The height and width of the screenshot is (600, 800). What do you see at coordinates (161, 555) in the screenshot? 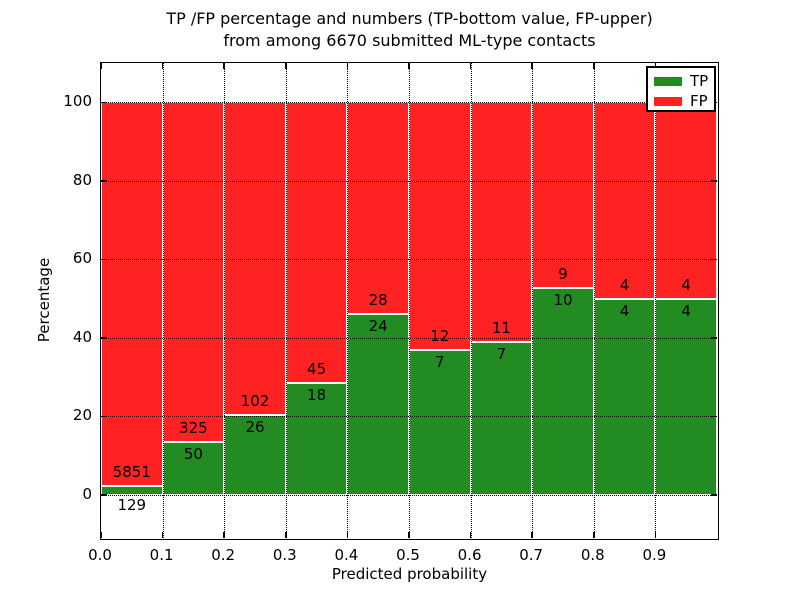
I see `x-tick-label: 0.1` at bounding box center [161, 555].